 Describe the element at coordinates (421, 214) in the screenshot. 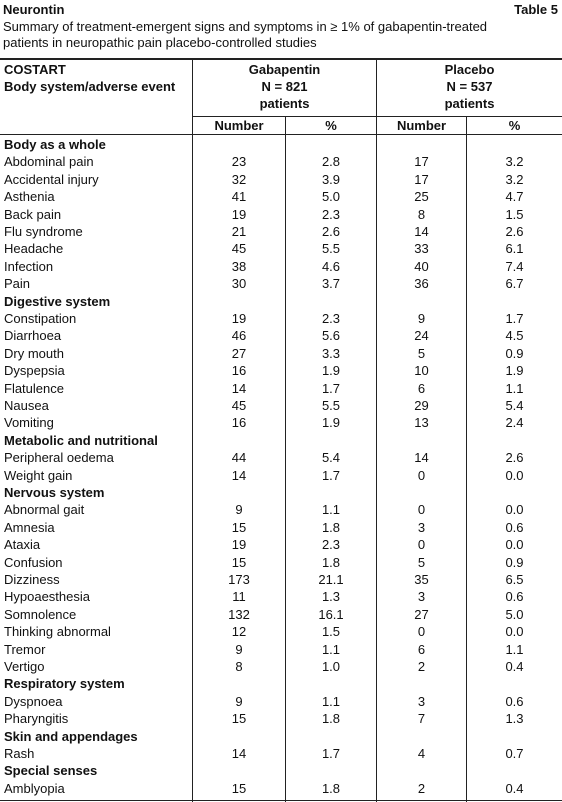

I see `cell: 8` at that location.